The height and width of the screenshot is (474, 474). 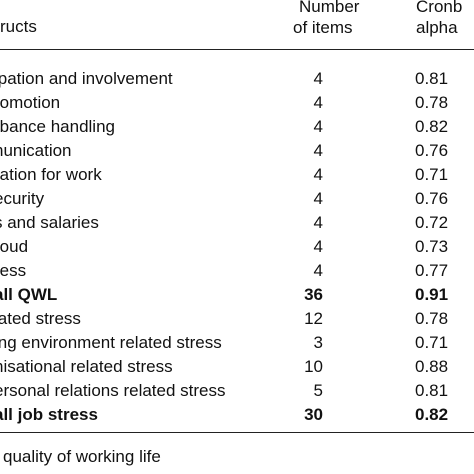 What do you see at coordinates (237, 247) in the screenshot?
I see `table-row: roud 4 0.73` at bounding box center [237, 247].